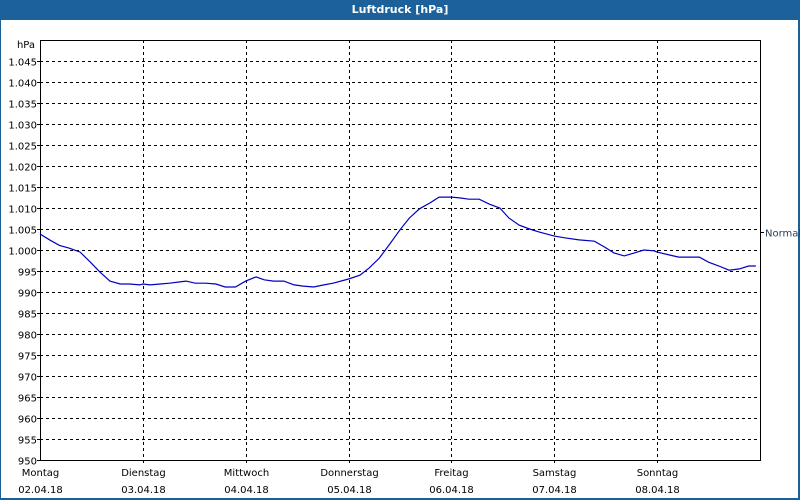 The image size is (800, 500). I want to click on y-tick-label: 1.000, so click(22, 252).